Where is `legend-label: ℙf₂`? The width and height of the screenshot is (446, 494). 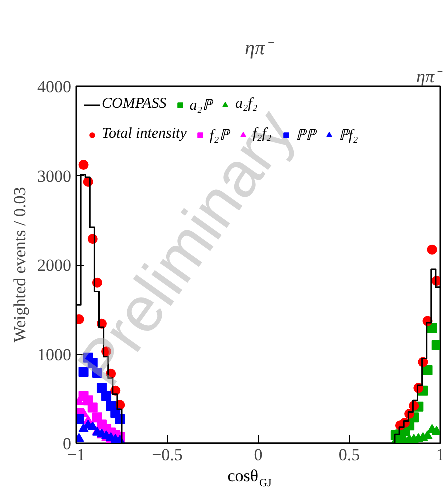
legend-label: ℙf₂ is located at coordinates (348, 136).